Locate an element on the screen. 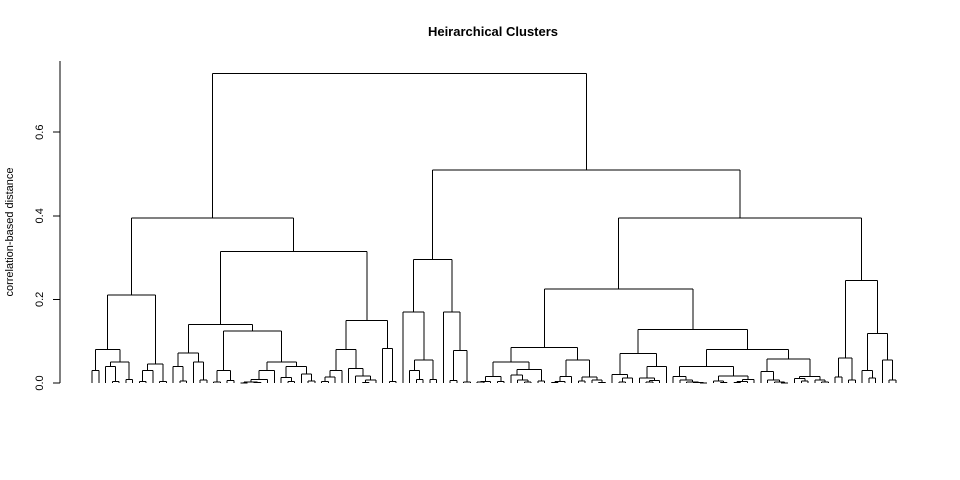  y-tick-label: 0.0 is located at coordinates (40, 382).